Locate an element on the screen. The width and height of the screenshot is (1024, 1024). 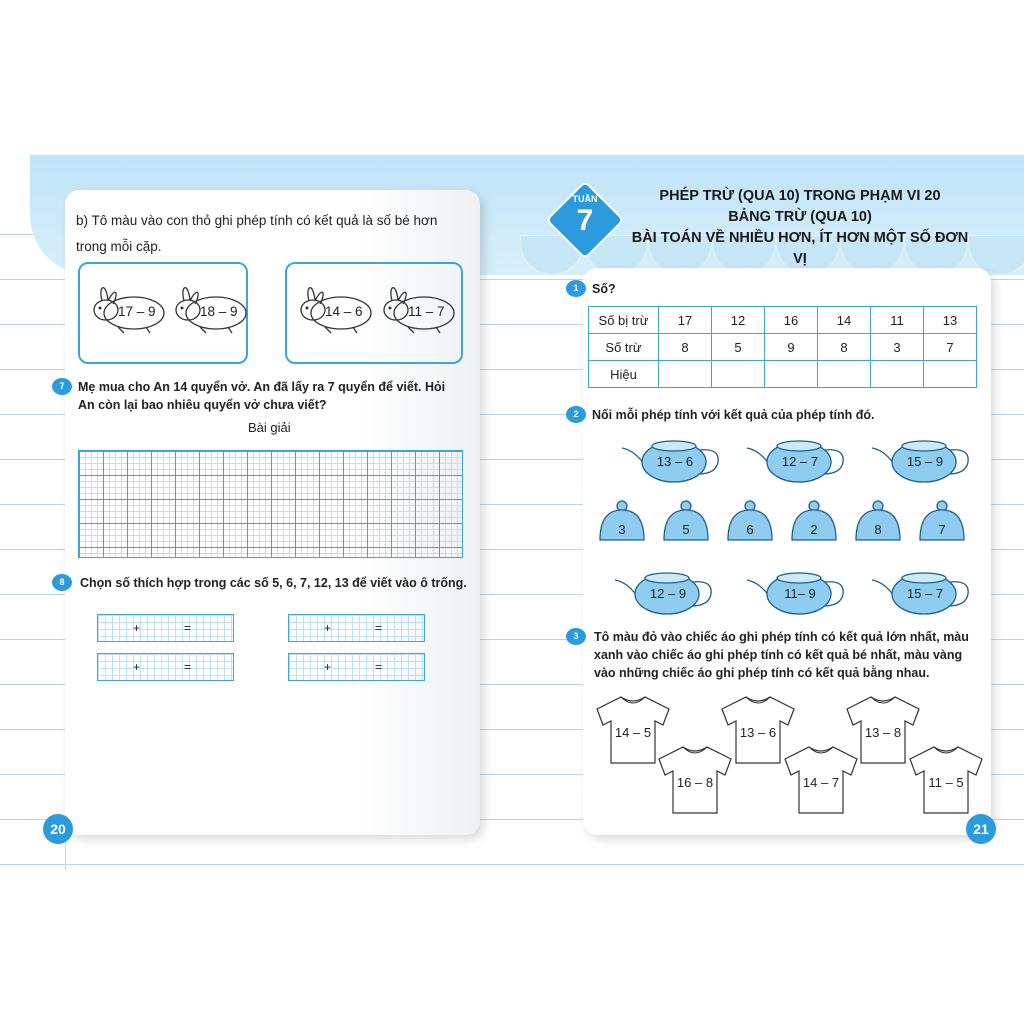
table-cell: 11 is located at coordinates (897, 320).